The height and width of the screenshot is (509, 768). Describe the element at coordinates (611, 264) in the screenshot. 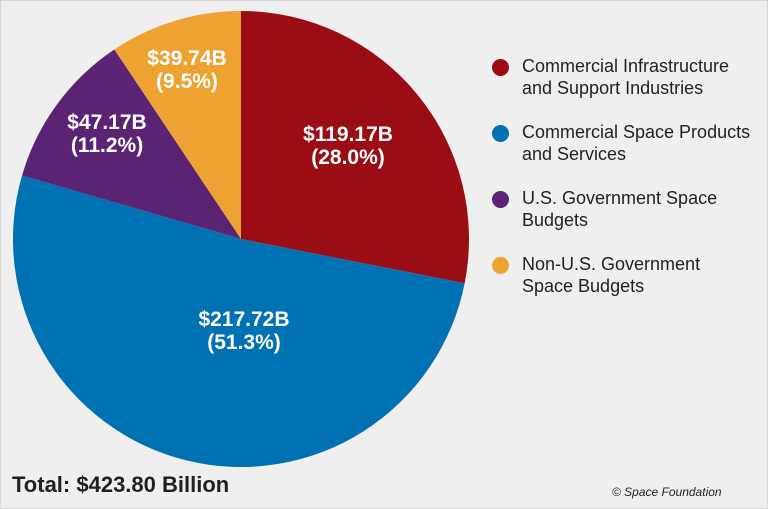

I see `legend-label-line-1: Non-U.S. Government` at that location.